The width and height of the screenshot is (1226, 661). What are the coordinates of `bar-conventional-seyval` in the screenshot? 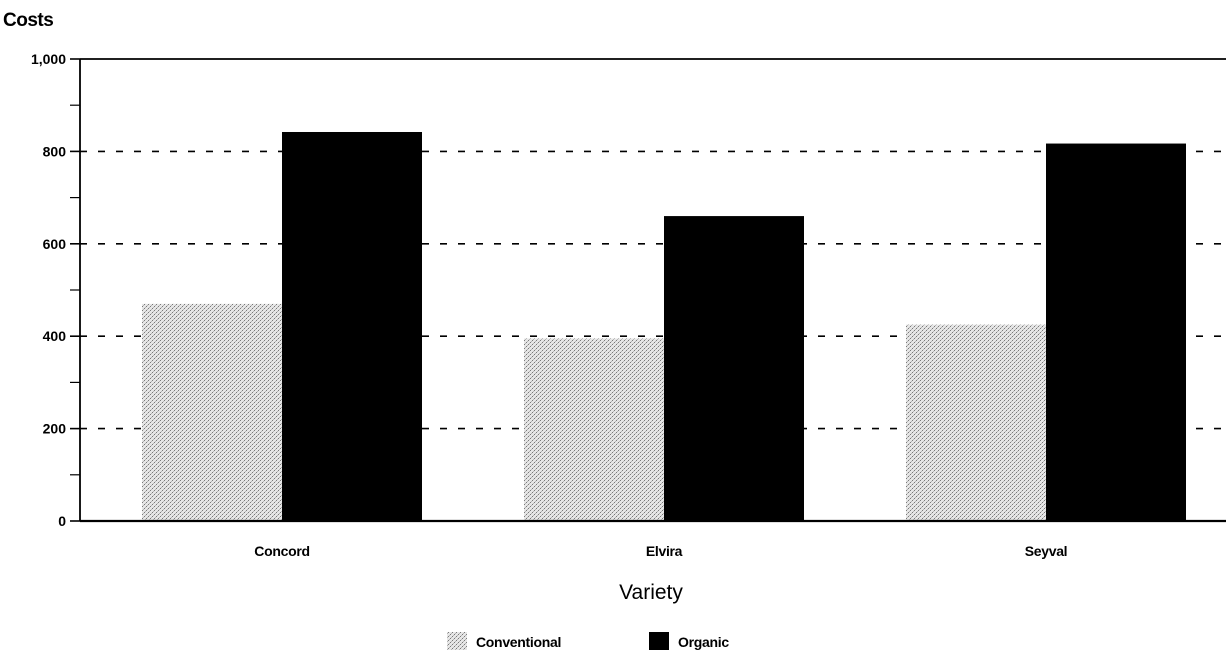 It's located at (976, 422).